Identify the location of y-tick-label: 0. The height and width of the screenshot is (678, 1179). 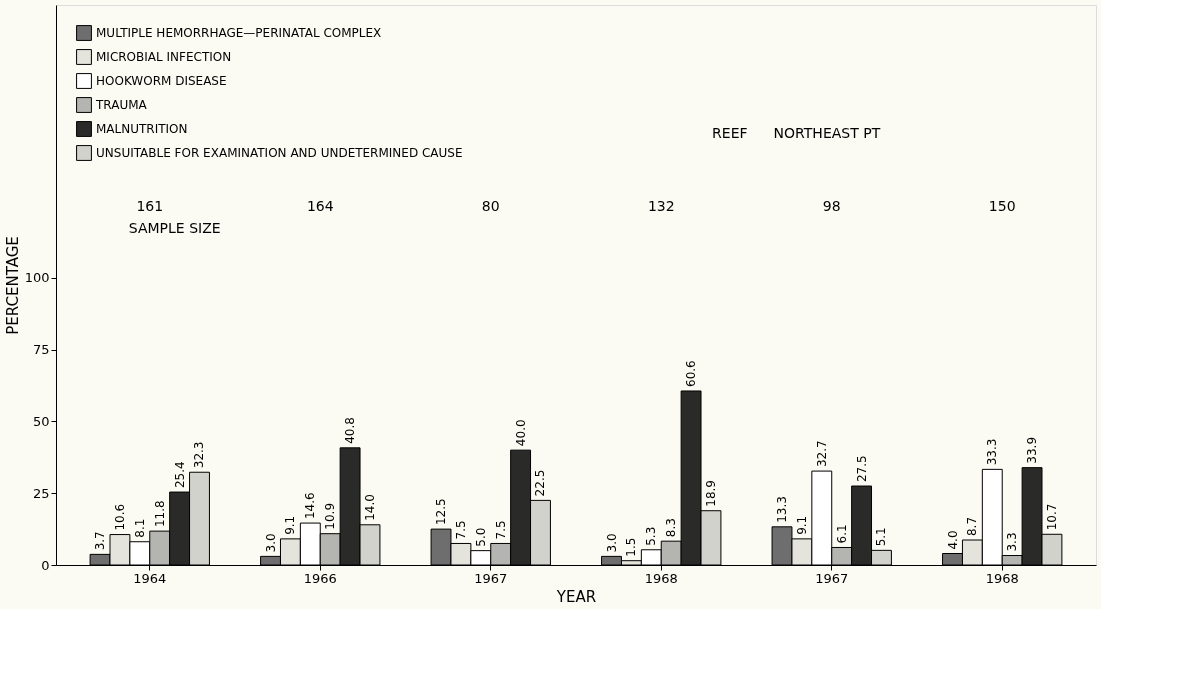
(45, 565).